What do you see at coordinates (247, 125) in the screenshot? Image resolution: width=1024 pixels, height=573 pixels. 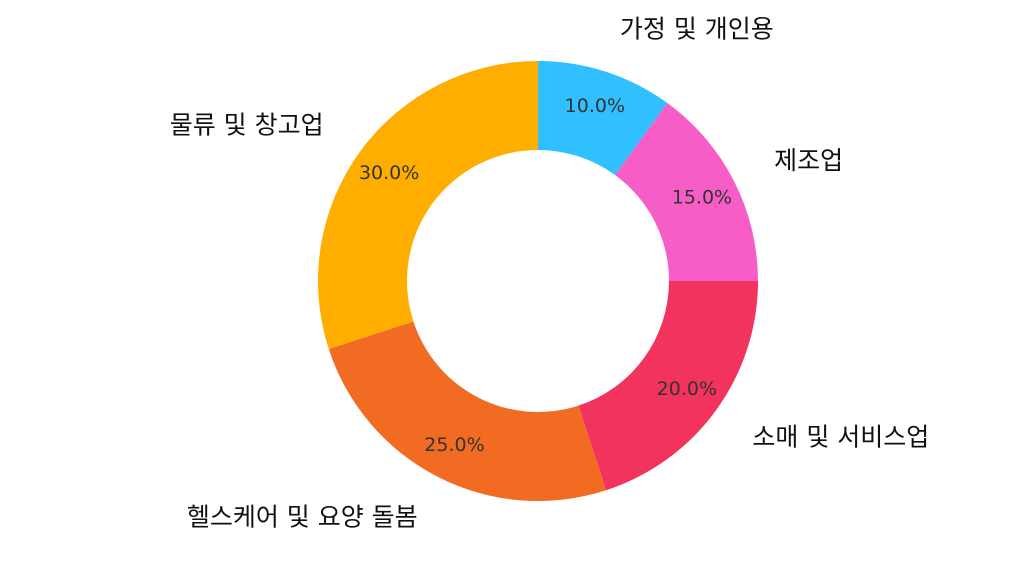 I see `category-label-5: 물류 및 창고업` at bounding box center [247, 125].